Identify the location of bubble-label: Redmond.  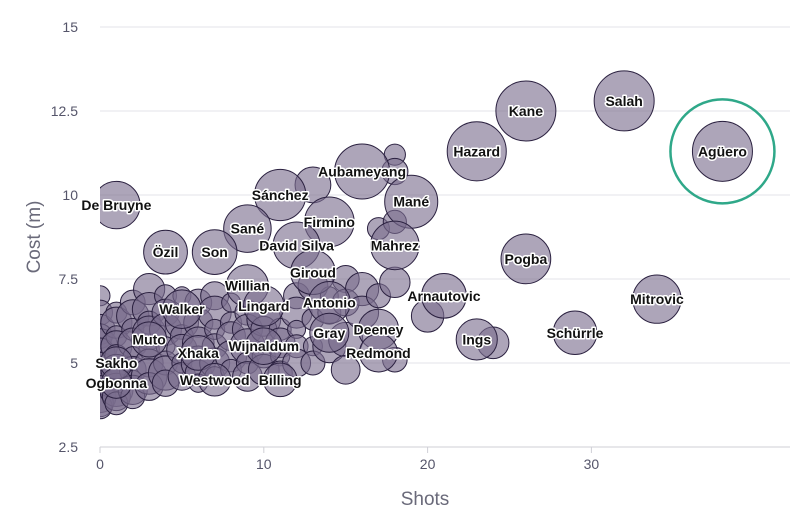
(378, 353).